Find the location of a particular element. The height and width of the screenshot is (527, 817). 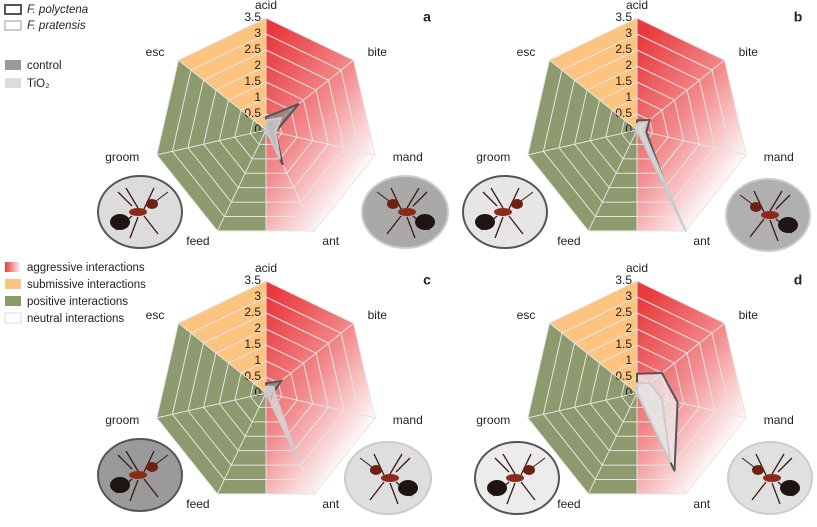

legend-label: F. pratensis is located at coordinates (56, 26).